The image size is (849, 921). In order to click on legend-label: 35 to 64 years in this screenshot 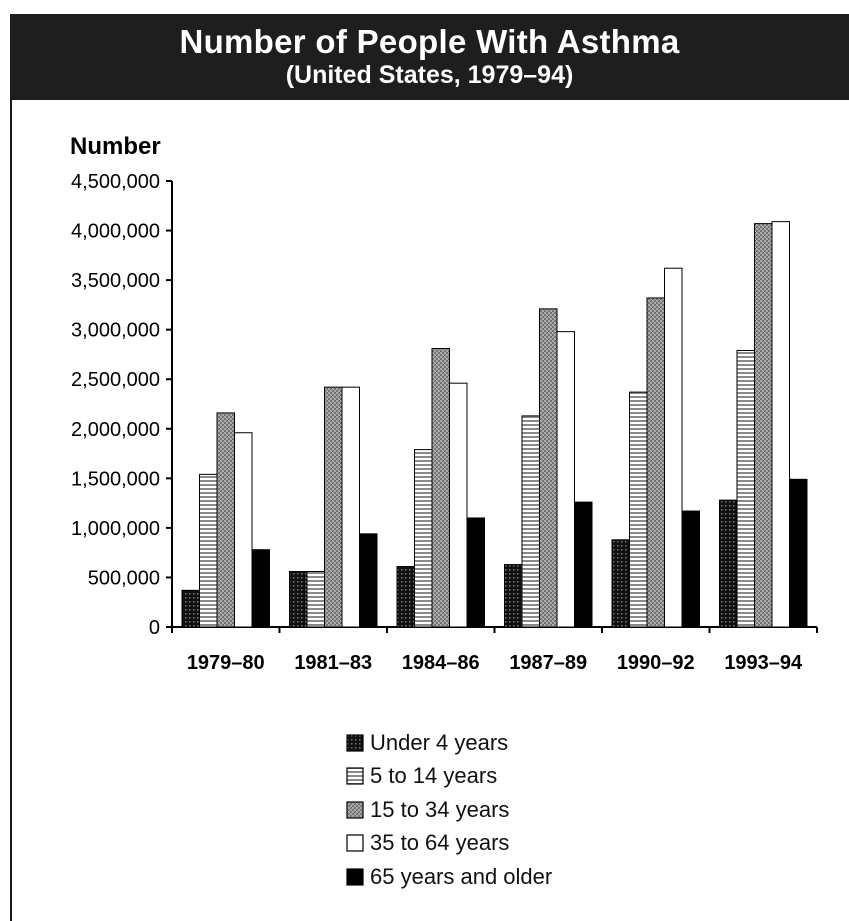, I will do `click(440, 843)`.